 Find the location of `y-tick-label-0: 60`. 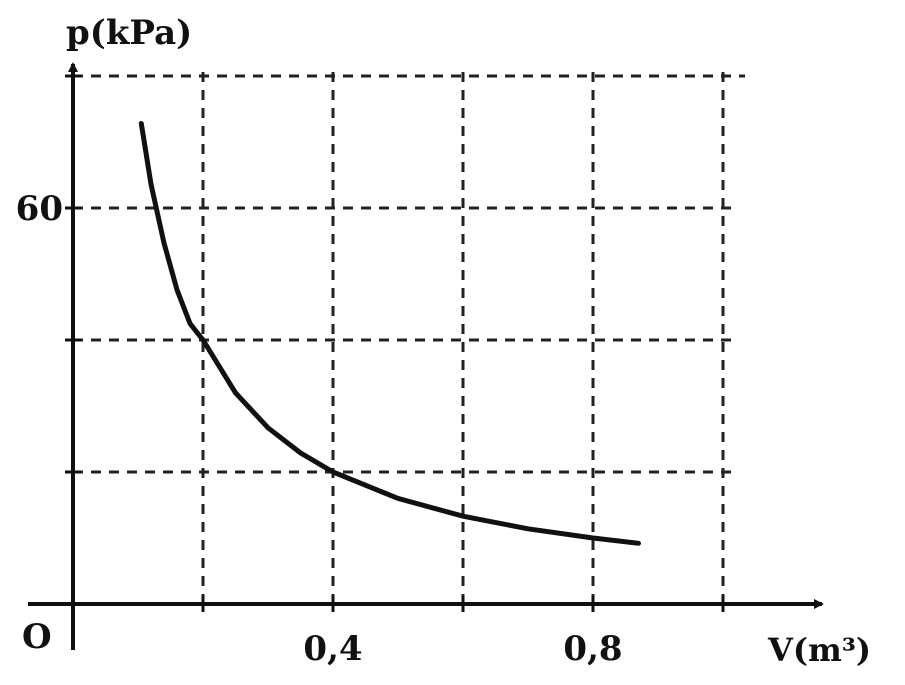

y-tick-label-0: 60 is located at coordinates (39, 209).